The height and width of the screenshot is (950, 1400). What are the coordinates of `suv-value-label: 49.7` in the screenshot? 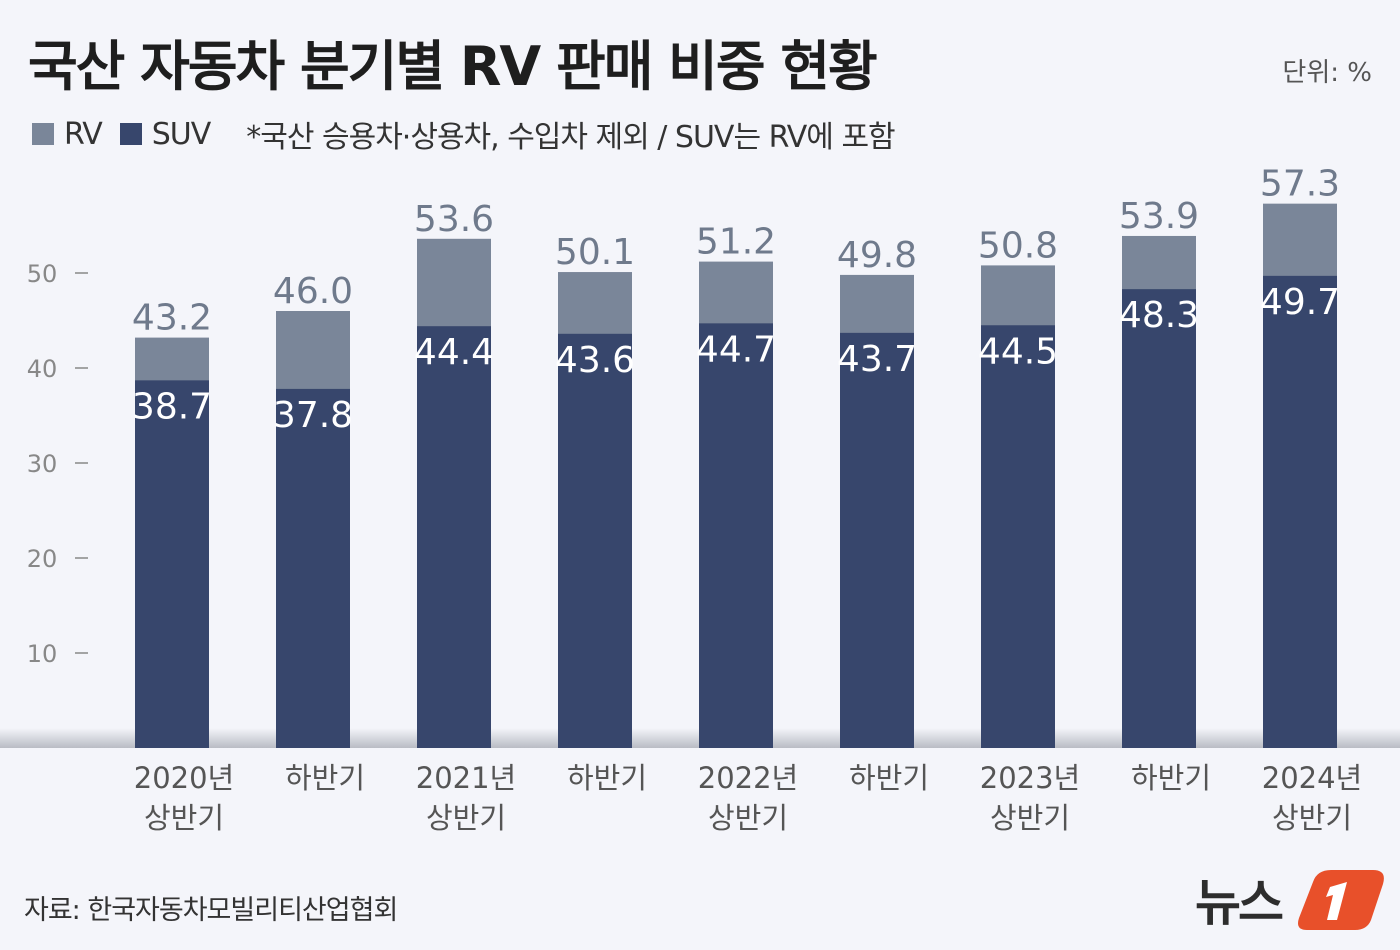 It's located at (1300, 302).